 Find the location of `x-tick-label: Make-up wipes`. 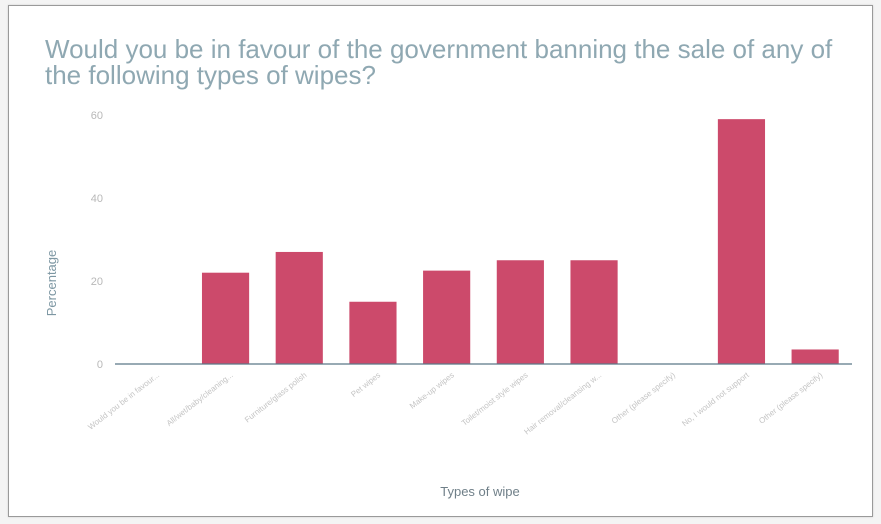

x-tick-label: Make-up wipes is located at coordinates (432, 390).